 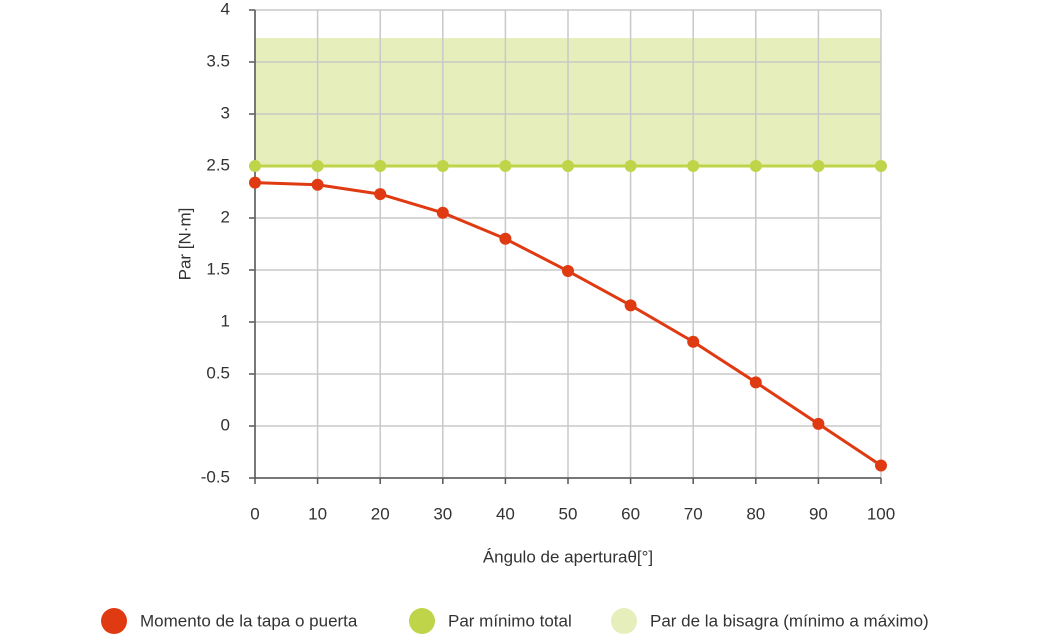 What do you see at coordinates (215, 476) in the screenshot?
I see `y-tick-label: -0.5` at bounding box center [215, 476].